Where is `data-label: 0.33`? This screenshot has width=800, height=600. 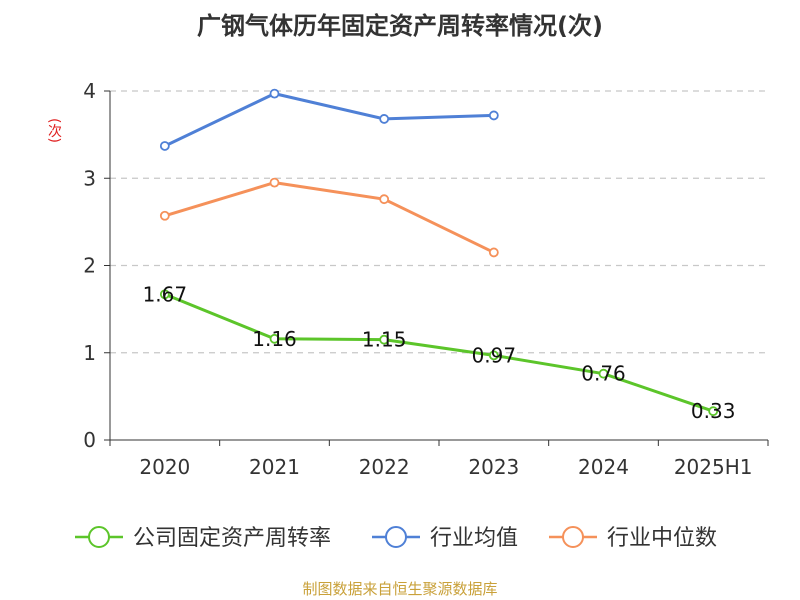 data-label: 0.33 is located at coordinates (713, 411).